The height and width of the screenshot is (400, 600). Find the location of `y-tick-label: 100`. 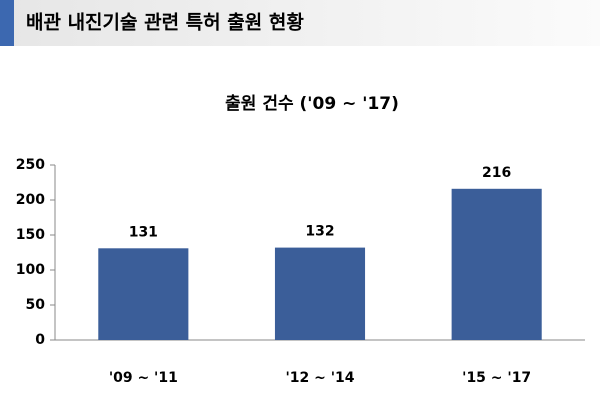

y-tick-label: 100 is located at coordinates (30, 270).